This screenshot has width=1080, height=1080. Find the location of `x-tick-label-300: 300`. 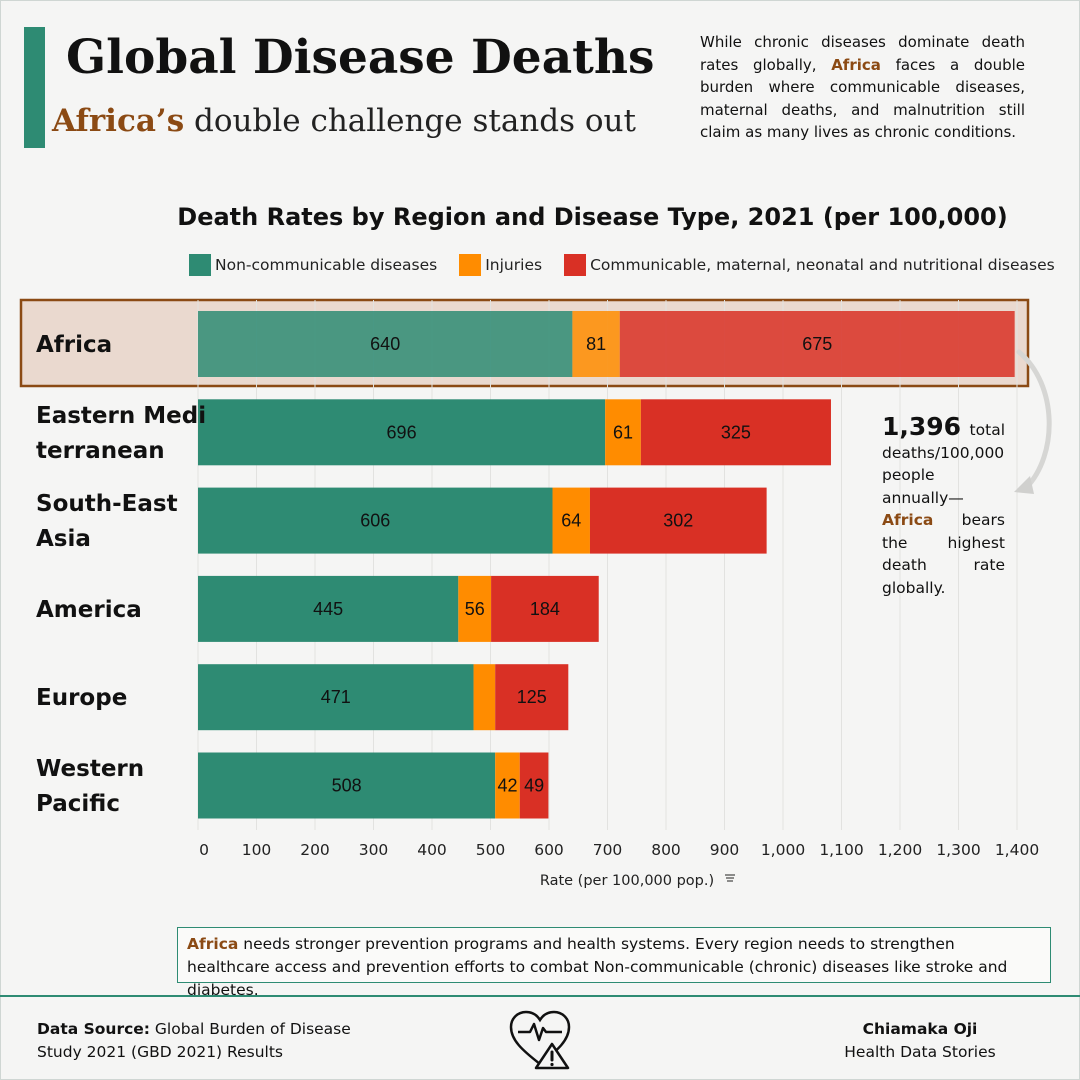

x-tick-label-300: 300 is located at coordinates (374, 850).